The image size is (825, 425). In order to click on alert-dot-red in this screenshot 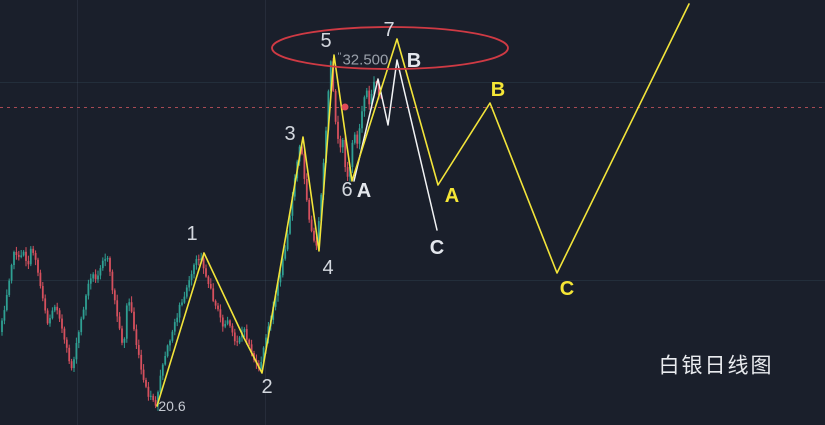, I will do `click(345, 107)`.